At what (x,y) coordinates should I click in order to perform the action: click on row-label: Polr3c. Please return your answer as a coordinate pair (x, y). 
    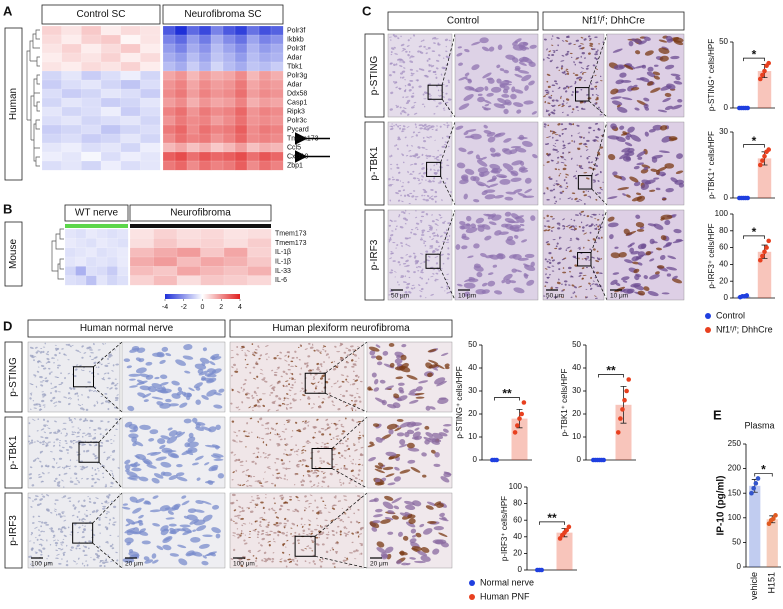
    Looking at the image, I should click on (297, 120).